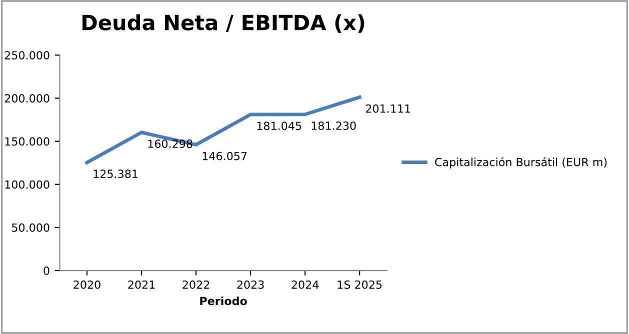 This screenshot has height=334, width=629. What do you see at coordinates (250, 284) in the screenshot?
I see `x-tick-label: 2023` at bounding box center [250, 284].